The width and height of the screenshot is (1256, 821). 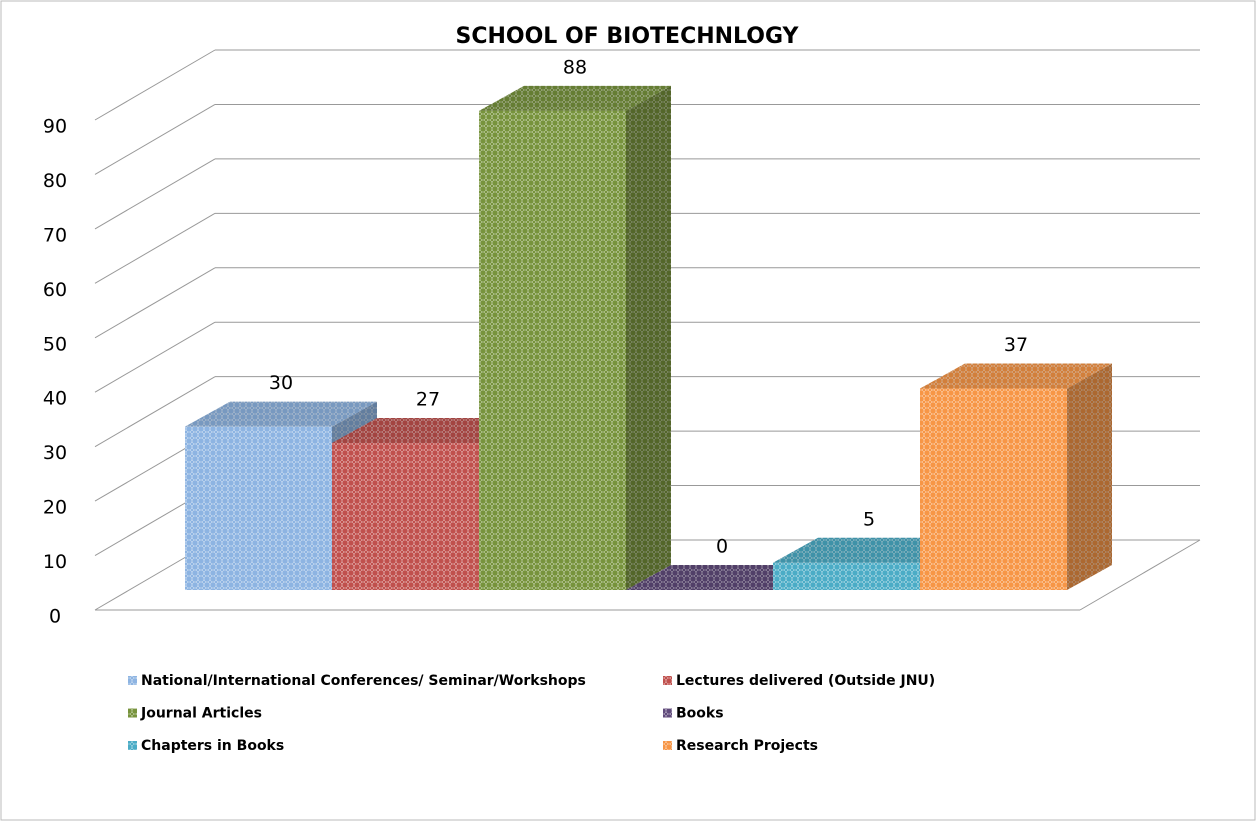 I want to click on data-label: 0, so click(x=722, y=547).